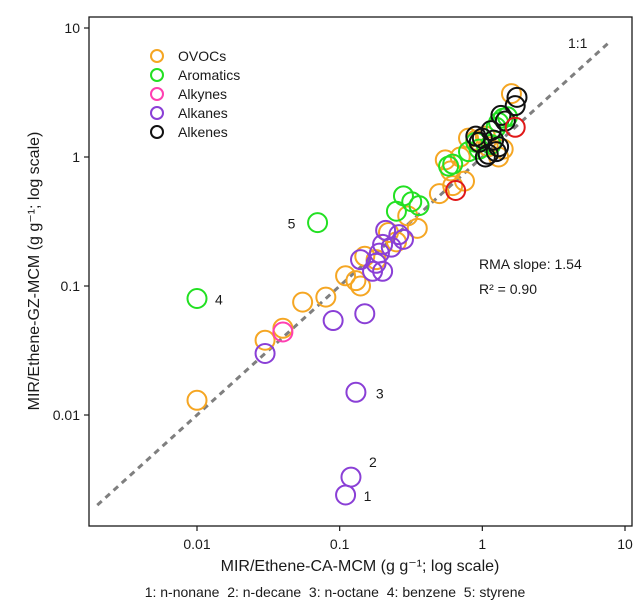  I want to click on y-tick-label: 1, so click(76, 157).